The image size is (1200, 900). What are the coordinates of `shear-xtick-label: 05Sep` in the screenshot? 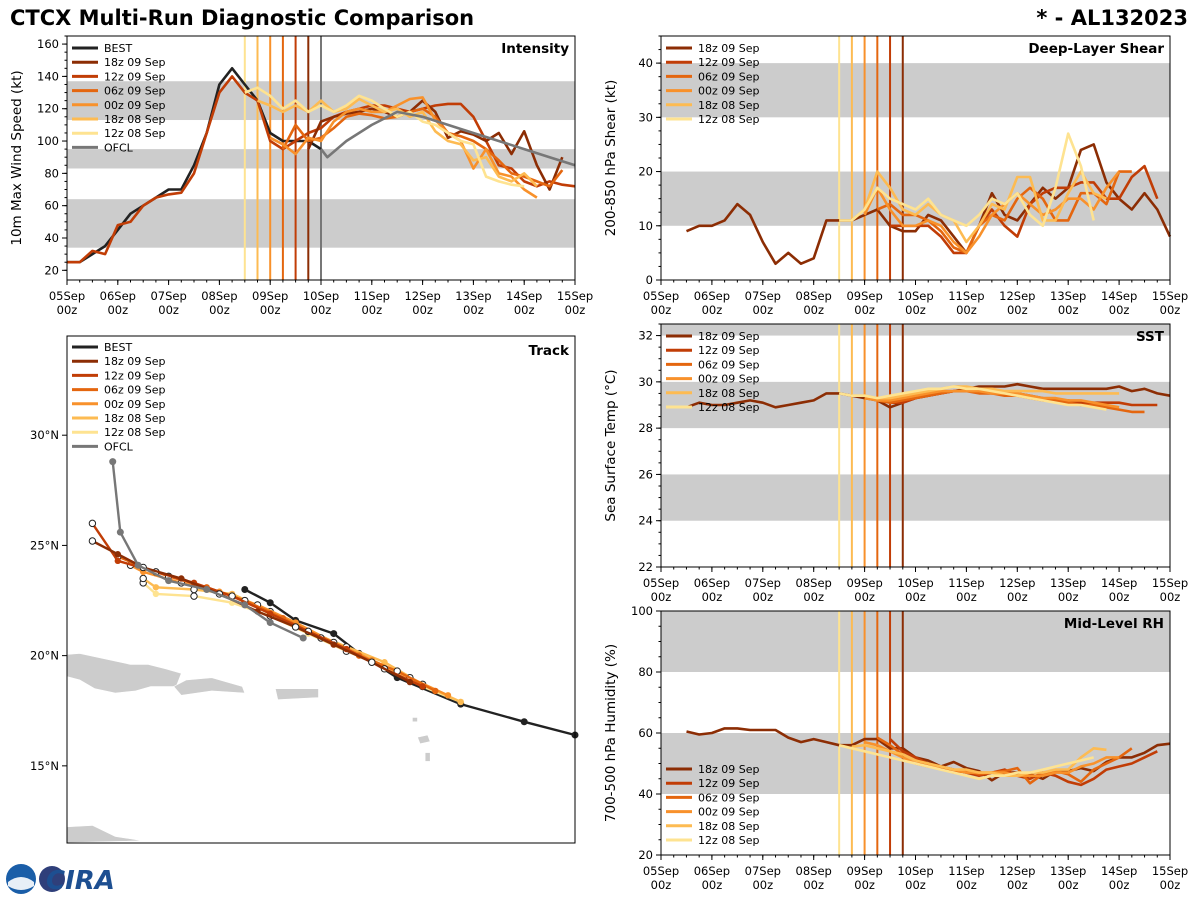 It's located at (661, 296).